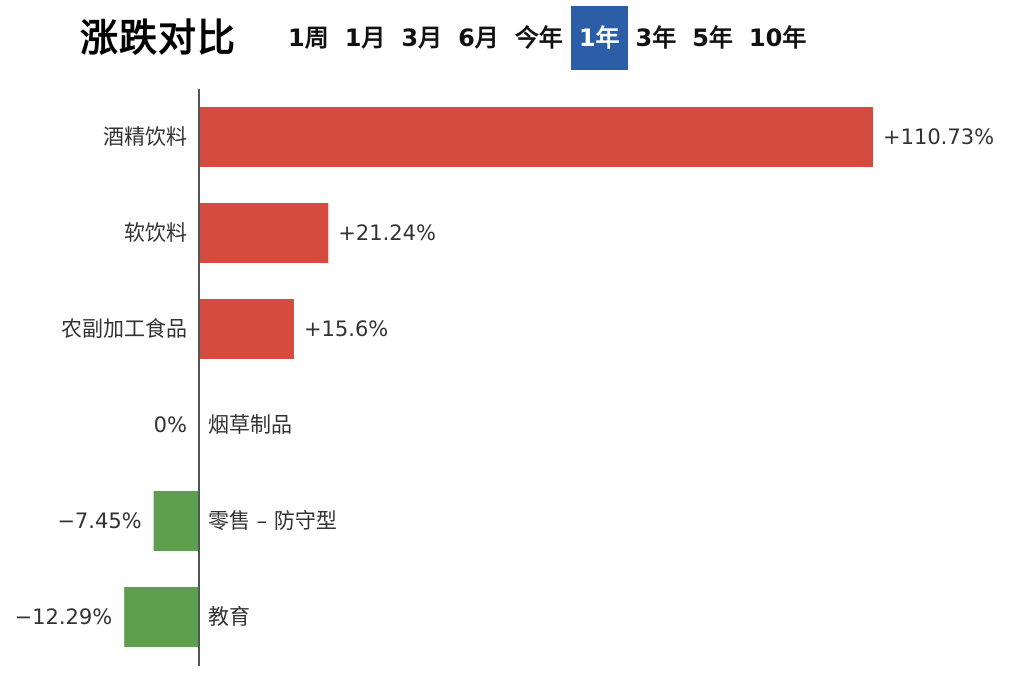  Describe the element at coordinates (145, 137) in the screenshot. I see `category-label: 酒精饮料` at that location.